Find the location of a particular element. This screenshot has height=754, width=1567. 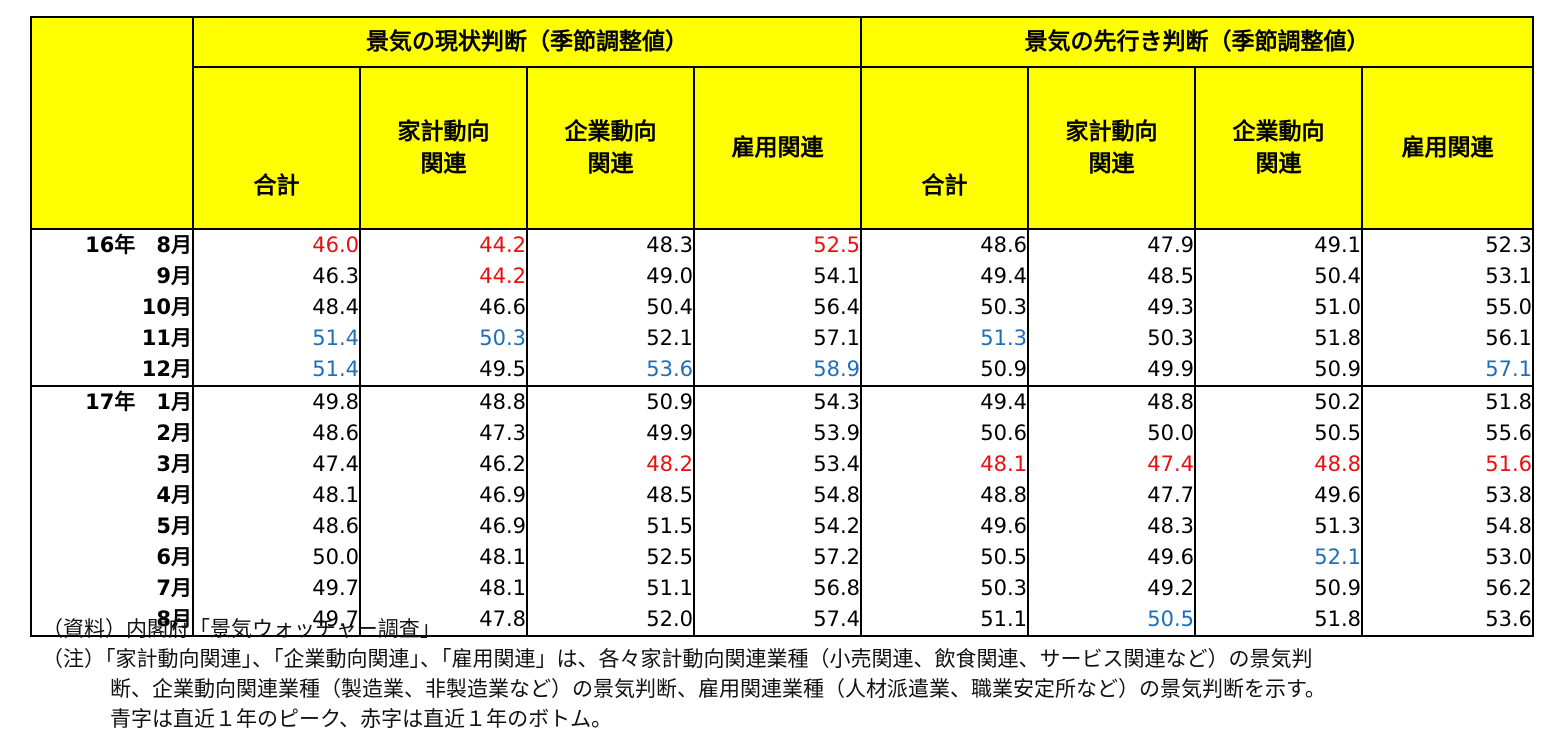

corner-header-cell is located at coordinates (112, 123).